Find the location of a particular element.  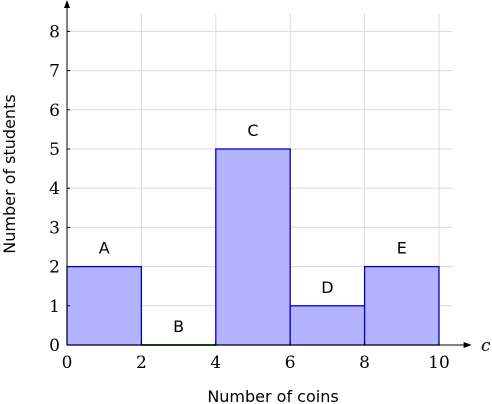

y-tick-label: 4 is located at coordinates (54, 189).